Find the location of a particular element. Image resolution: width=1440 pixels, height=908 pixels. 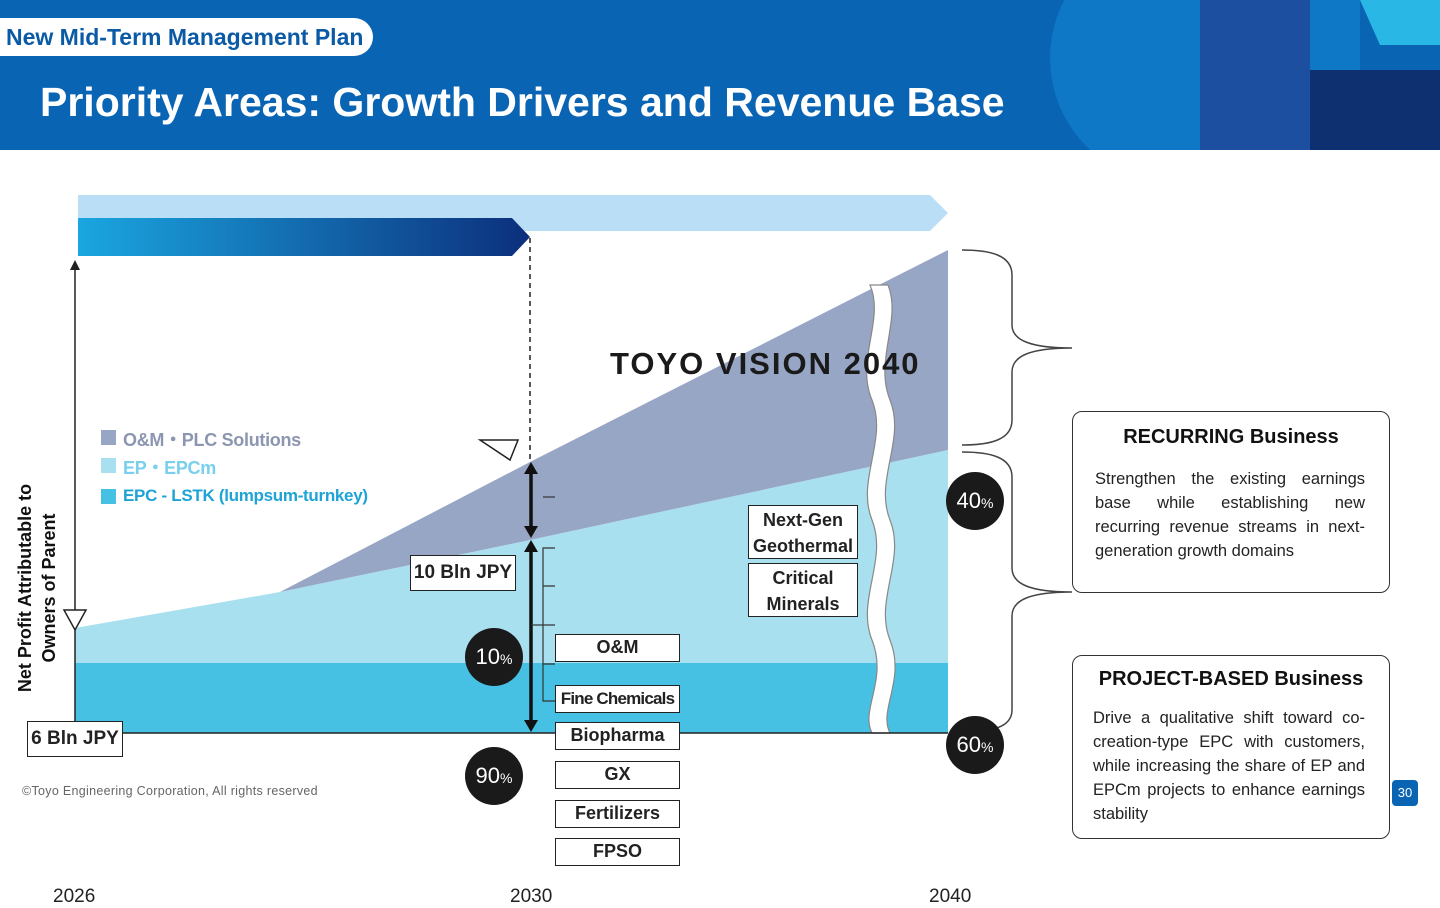

share-recurring-2040: 40% is located at coordinates (975, 501).